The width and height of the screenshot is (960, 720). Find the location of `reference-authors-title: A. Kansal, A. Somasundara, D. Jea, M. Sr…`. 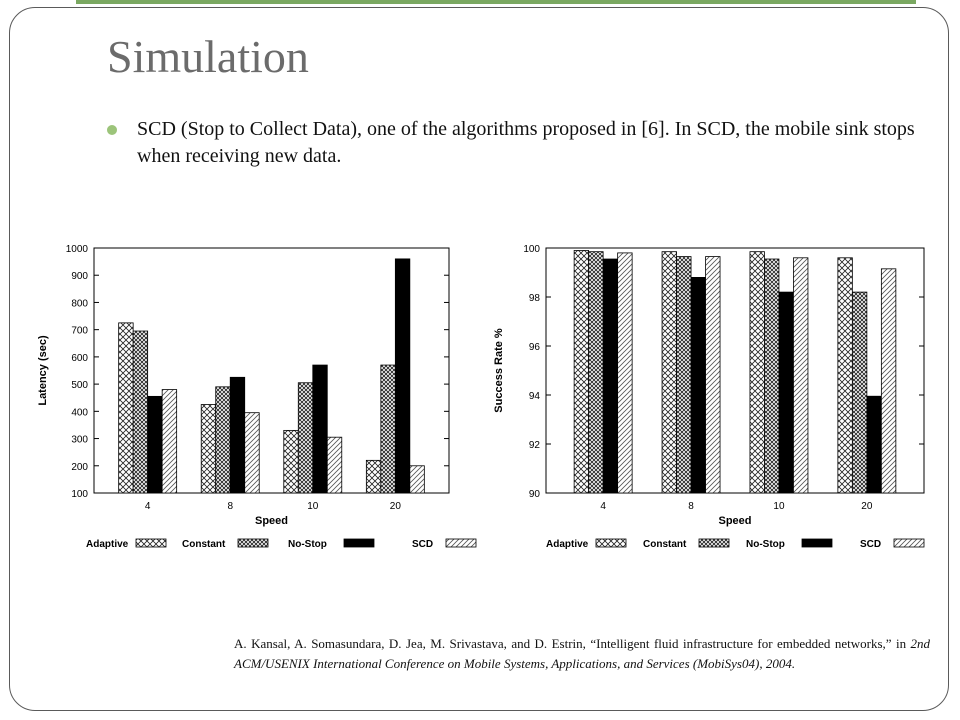

reference-authors-title: A. Kansal, A. Somasundara, D. Jea, M. Sr… is located at coordinates (572, 643).